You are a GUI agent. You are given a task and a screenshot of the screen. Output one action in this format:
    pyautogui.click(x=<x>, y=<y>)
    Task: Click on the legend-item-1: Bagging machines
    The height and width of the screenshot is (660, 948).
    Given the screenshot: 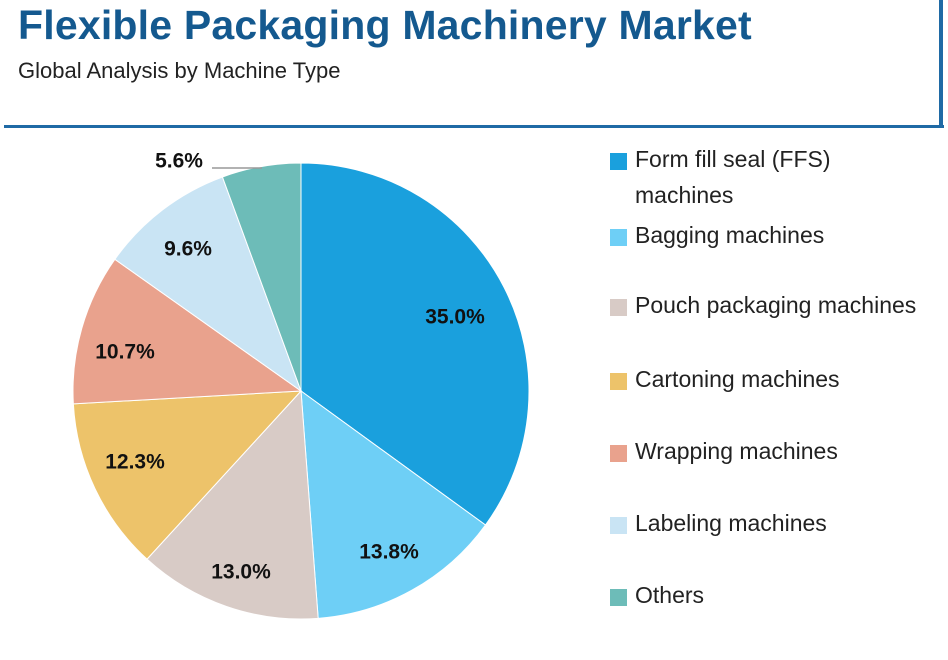 What is the action you would take?
    pyautogui.click(x=772, y=237)
    